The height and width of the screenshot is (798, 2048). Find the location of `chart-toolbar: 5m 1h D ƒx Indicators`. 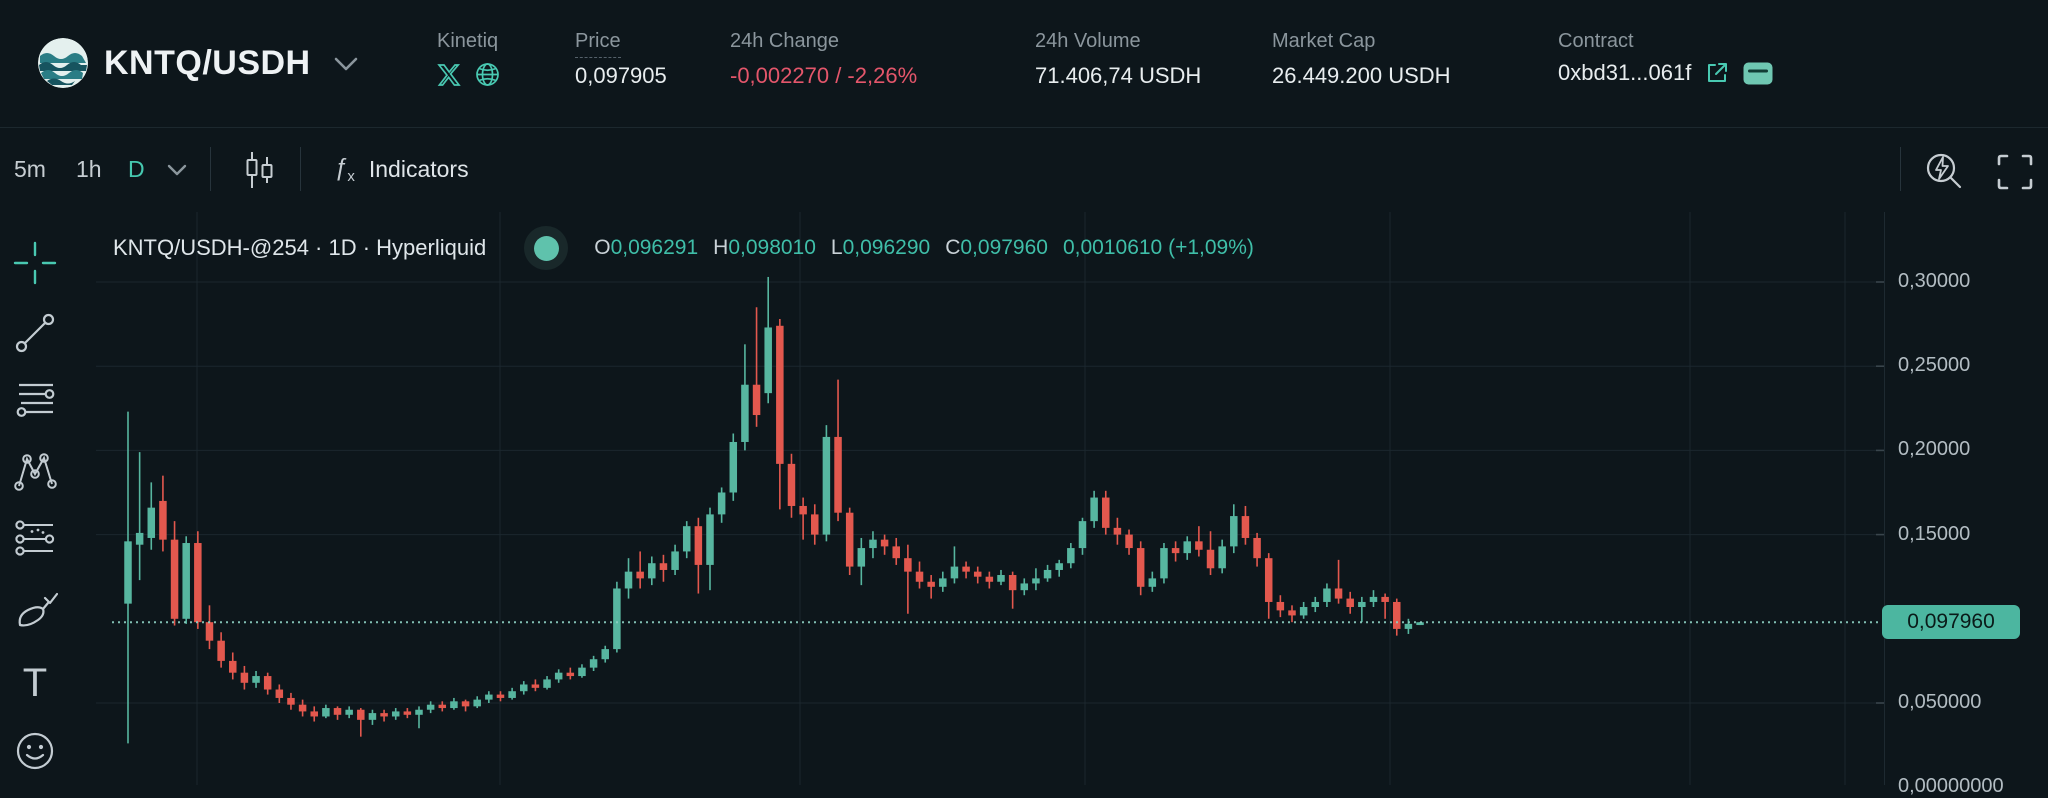

chart-toolbar: 5m 1h D ƒx Indicators is located at coordinates (1024, 169).